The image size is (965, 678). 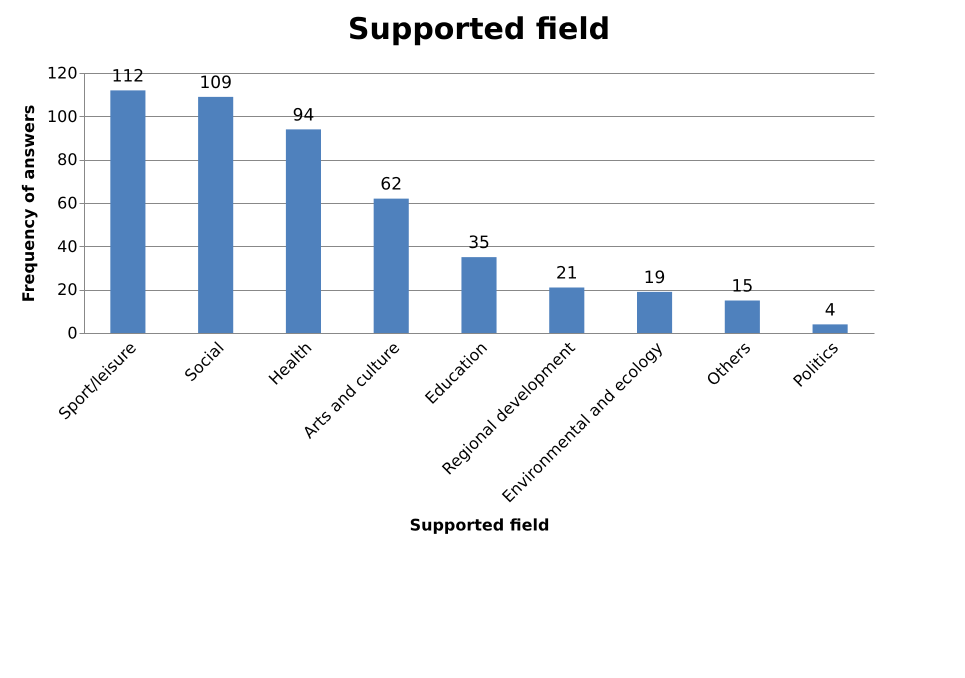 What do you see at coordinates (215, 82) in the screenshot?
I see `data-label: 109` at bounding box center [215, 82].